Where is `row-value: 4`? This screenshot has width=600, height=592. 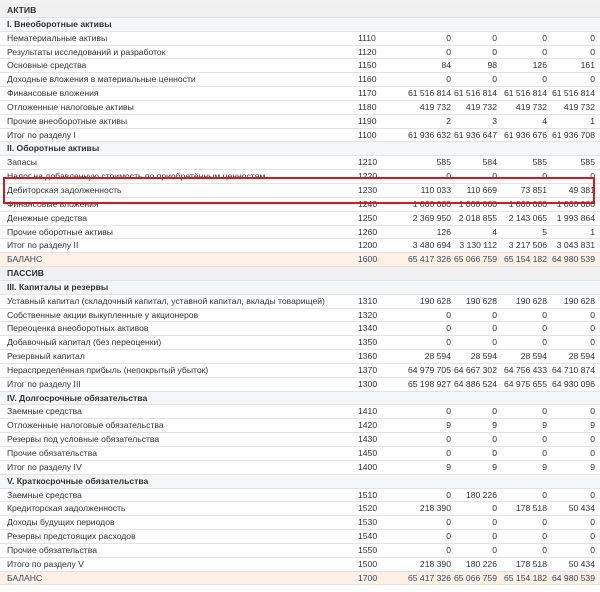 row-value: 4 is located at coordinates (494, 231).